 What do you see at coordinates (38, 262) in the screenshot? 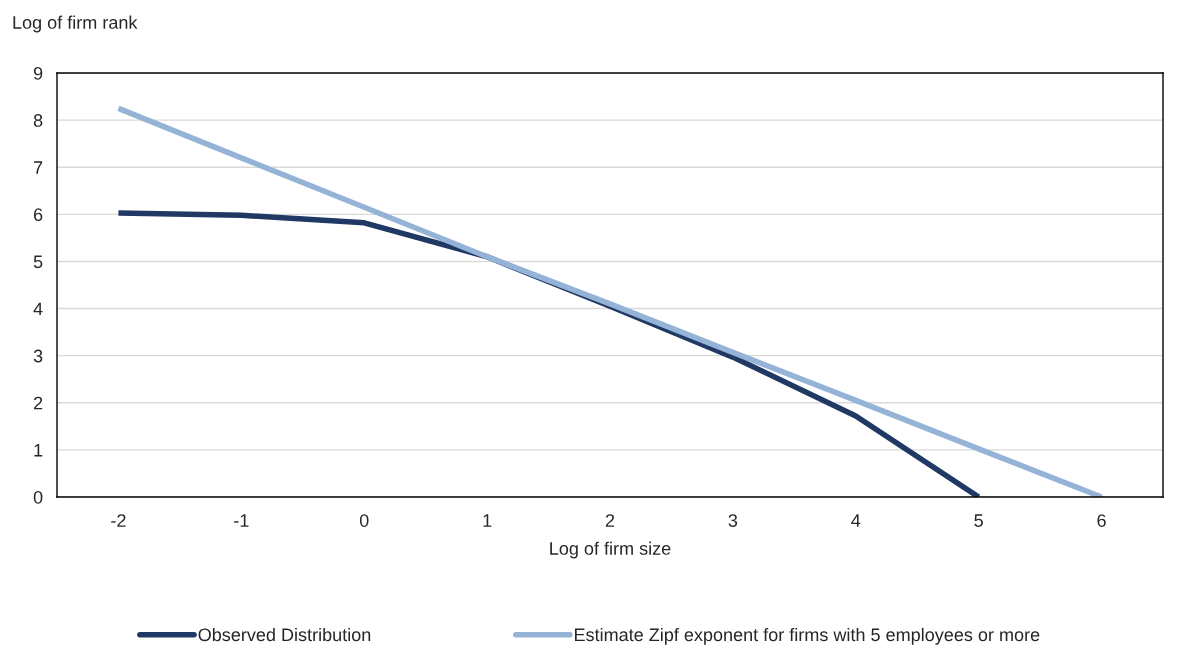
I see `y-tick-label: 5` at bounding box center [38, 262].